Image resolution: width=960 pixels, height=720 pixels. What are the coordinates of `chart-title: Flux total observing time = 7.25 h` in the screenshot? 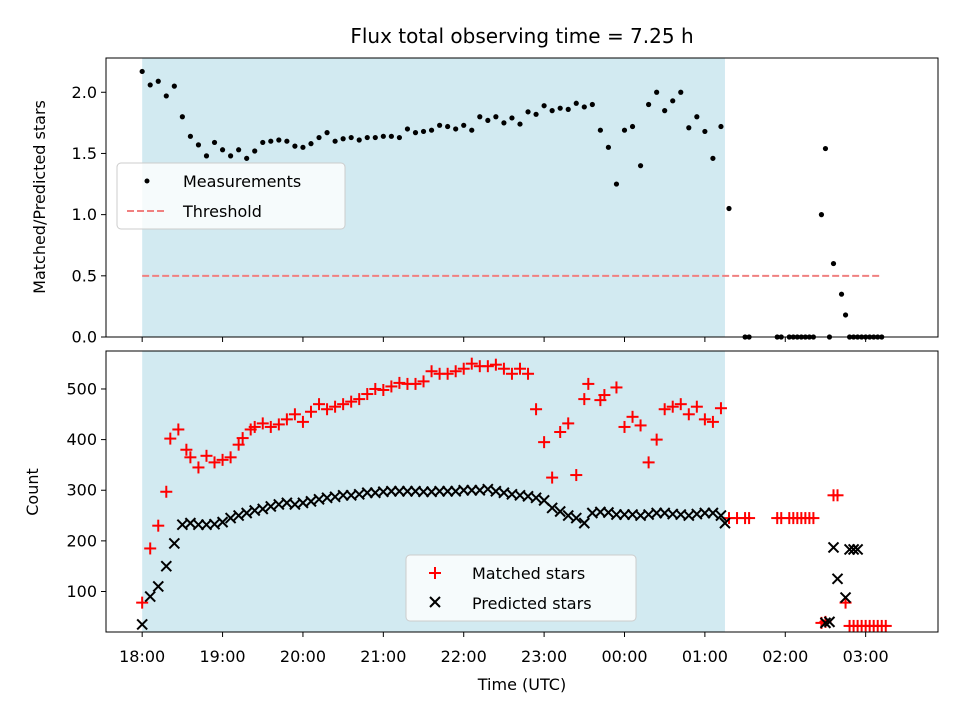 It's located at (521, 36).